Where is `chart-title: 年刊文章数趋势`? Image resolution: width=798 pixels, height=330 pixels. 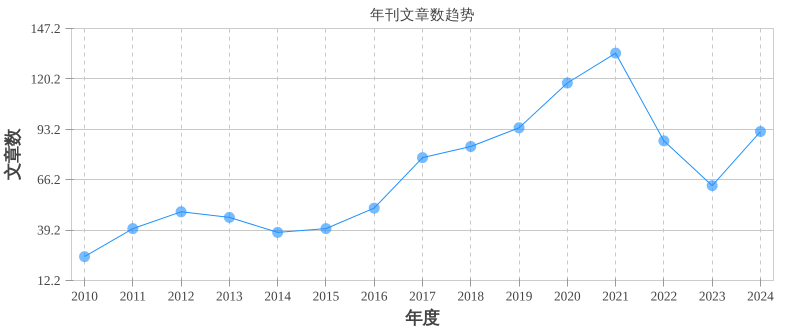 chart-title: 年刊文章数趋势 is located at coordinates (422, 15).